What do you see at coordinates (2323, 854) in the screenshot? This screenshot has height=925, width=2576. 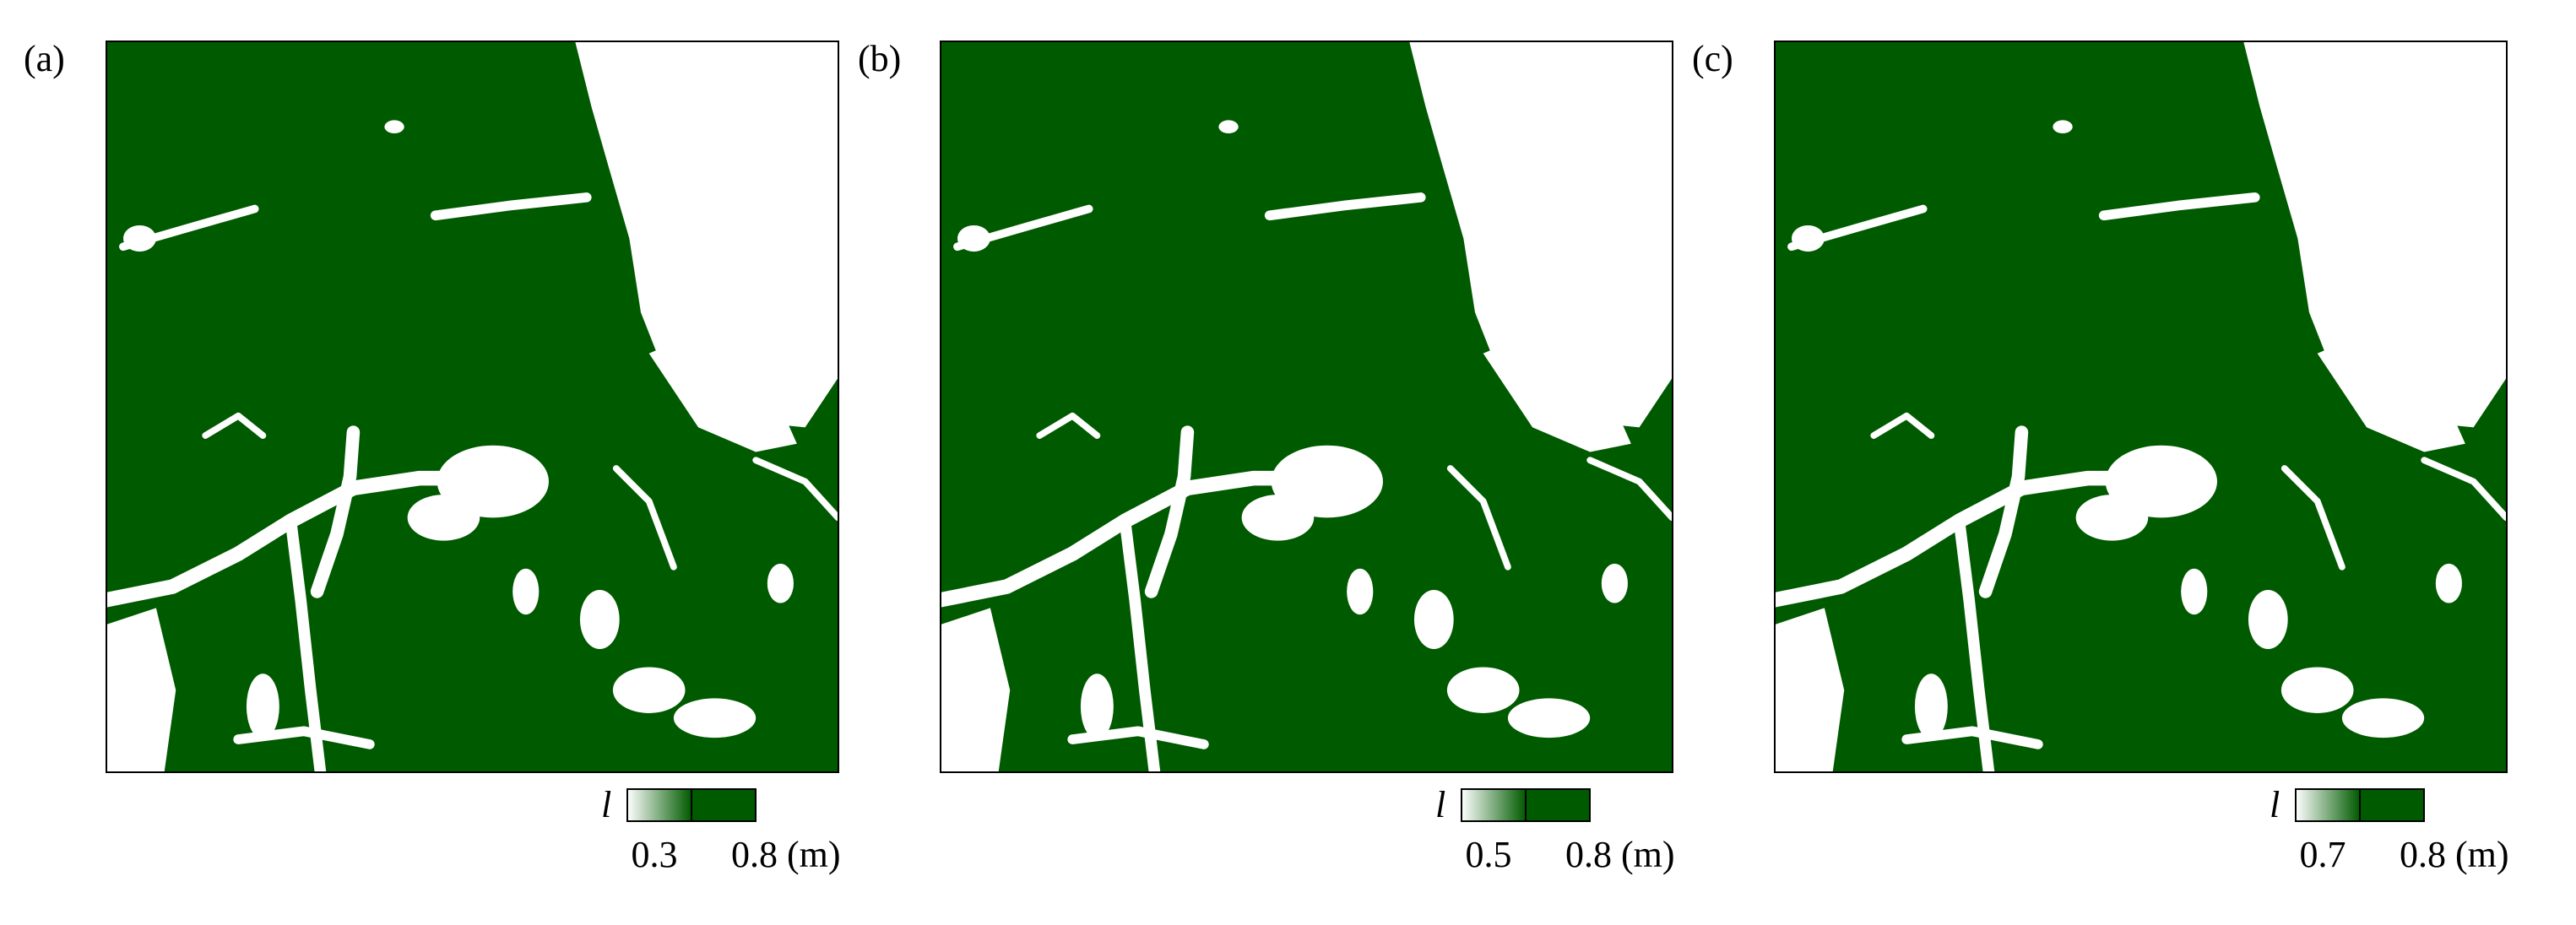 I see `colorbar-min-label: 0.7` at bounding box center [2323, 854].